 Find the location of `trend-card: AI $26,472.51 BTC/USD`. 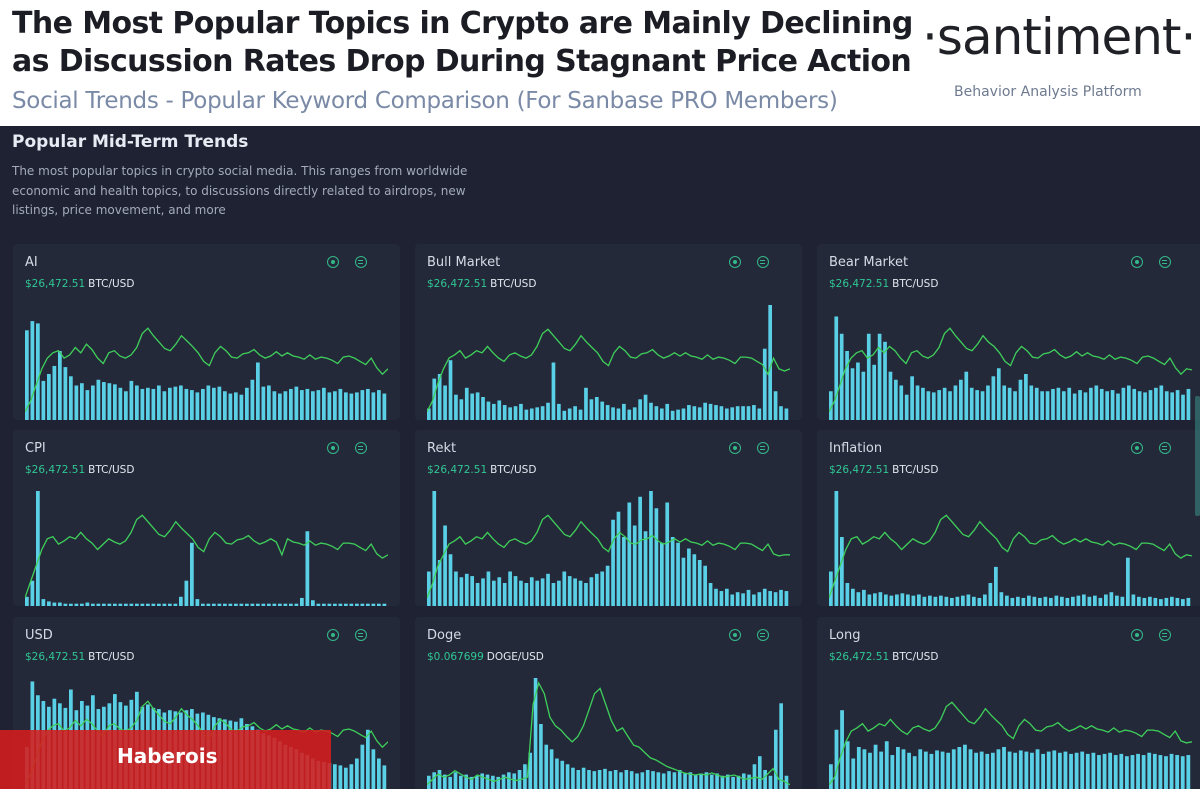

trend-card: AI $26,472.51 BTC/USD is located at coordinates (206, 332).